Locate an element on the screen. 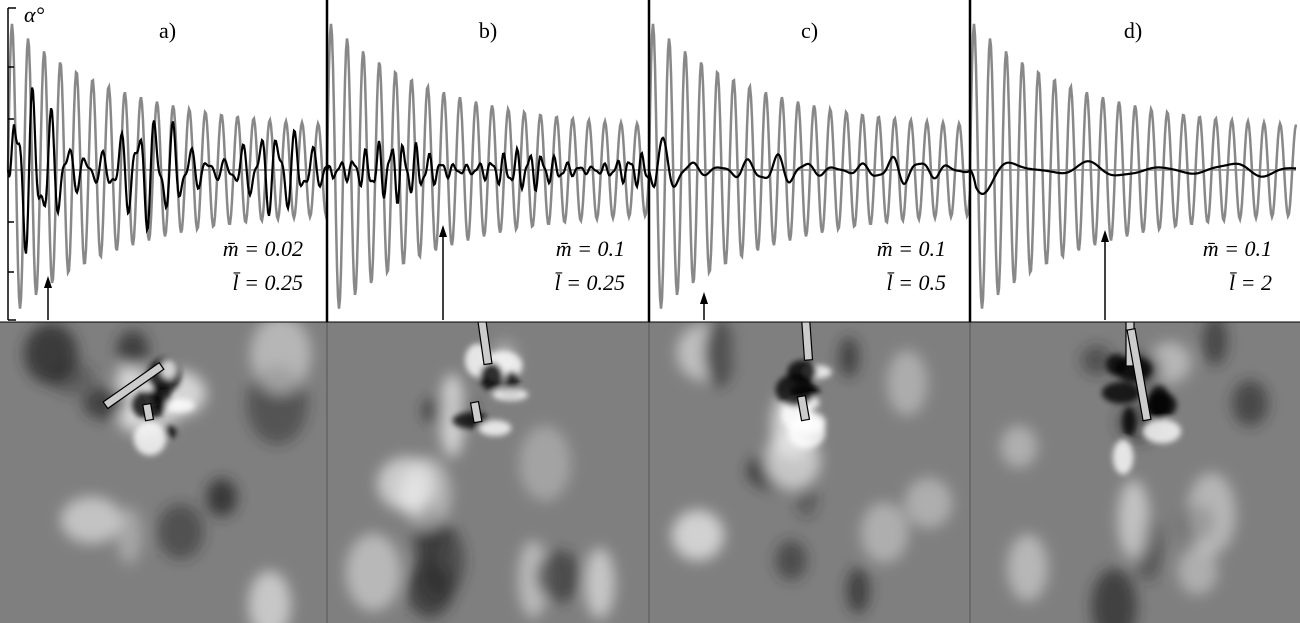 The height and width of the screenshot is (623, 1300). mass-param: m̄ = 0.02 is located at coordinates (263, 248).